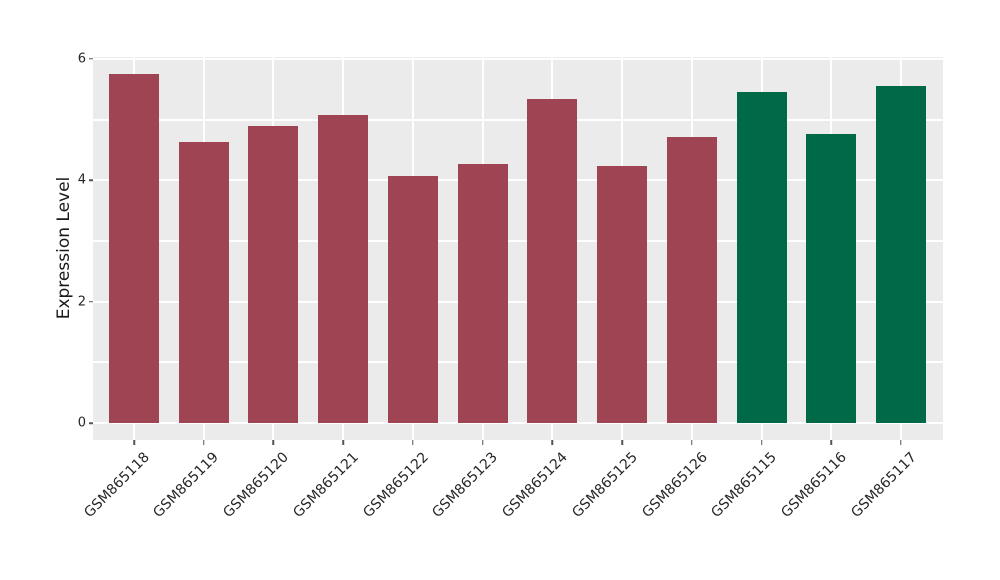  Describe the element at coordinates (64, 248) in the screenshot. I see `y-axis-label: Expression Level` at that location.